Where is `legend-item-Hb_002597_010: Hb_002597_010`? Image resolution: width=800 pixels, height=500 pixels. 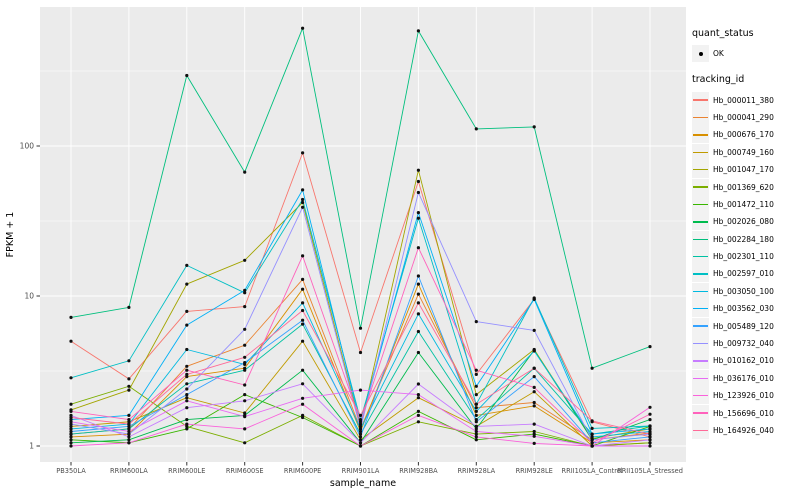
legend-item-Hb_002597_010: Hb_002597_010 is located at coordinates (746, 274).